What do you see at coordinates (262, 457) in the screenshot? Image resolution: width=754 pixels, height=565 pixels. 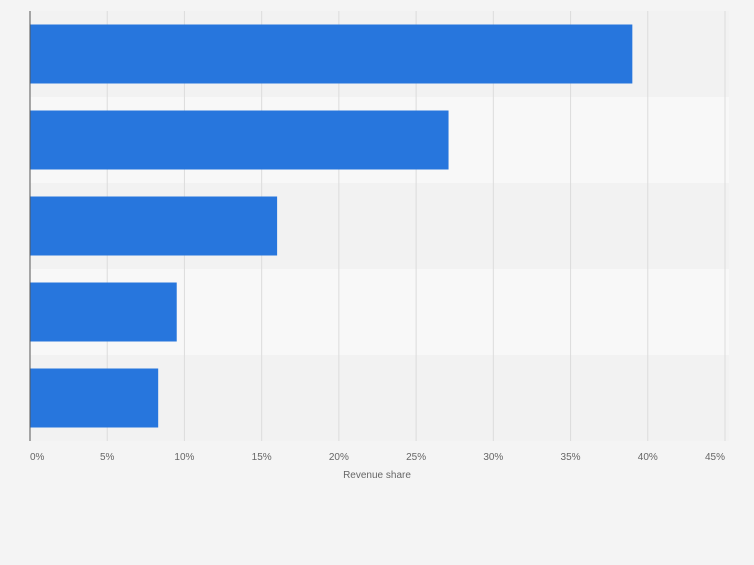 I see `x-tick-label: 15%` at bounding box center [262, 457].